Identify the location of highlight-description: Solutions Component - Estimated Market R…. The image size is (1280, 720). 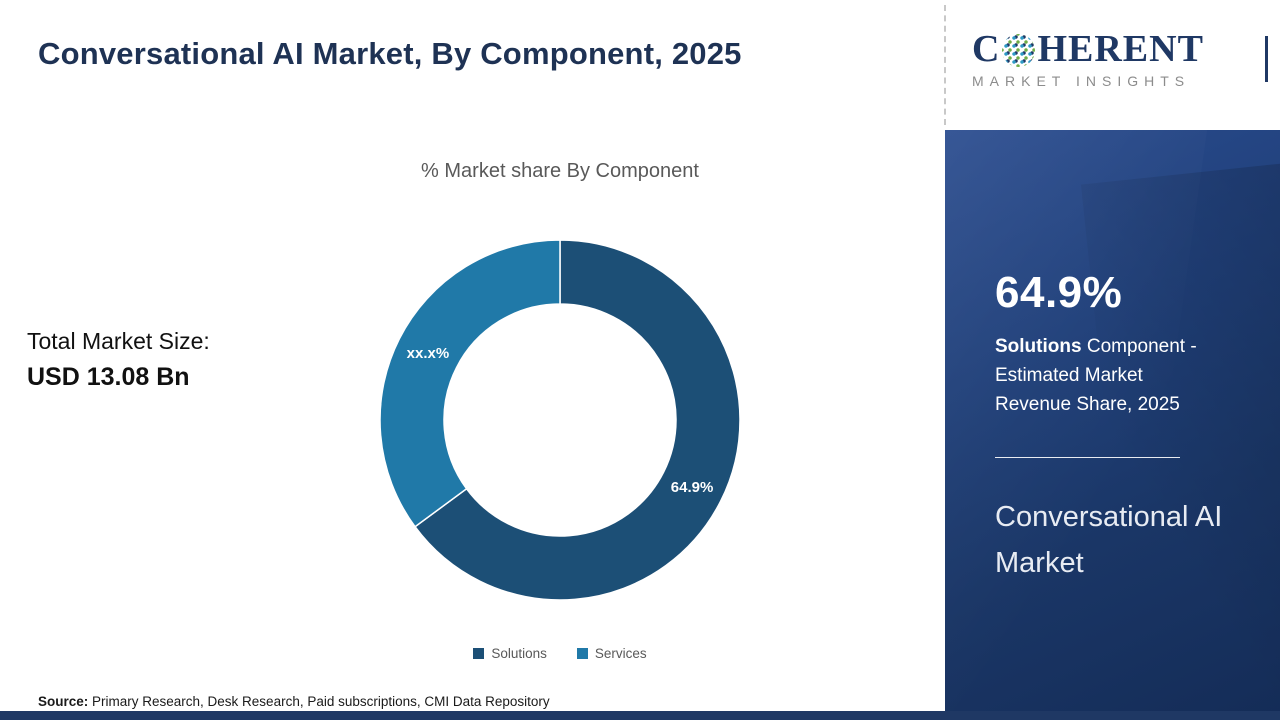
(1102, 375).